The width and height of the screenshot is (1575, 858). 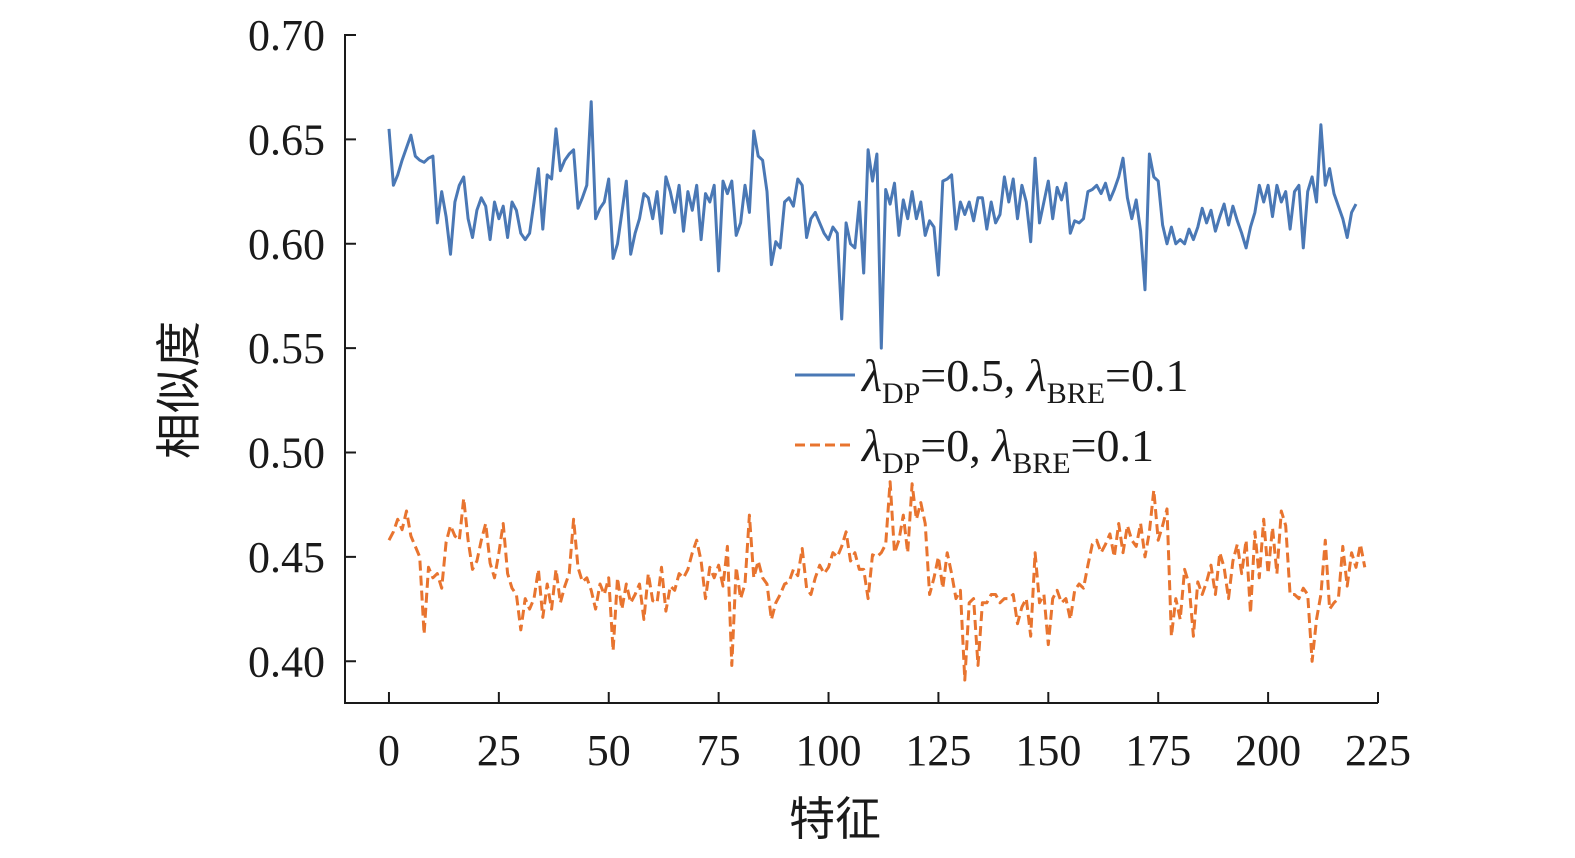 What do you see at coordinates (609, 750) in the screenshot?
I see `x-tick-label: 50` at bounding box center [609, 750].